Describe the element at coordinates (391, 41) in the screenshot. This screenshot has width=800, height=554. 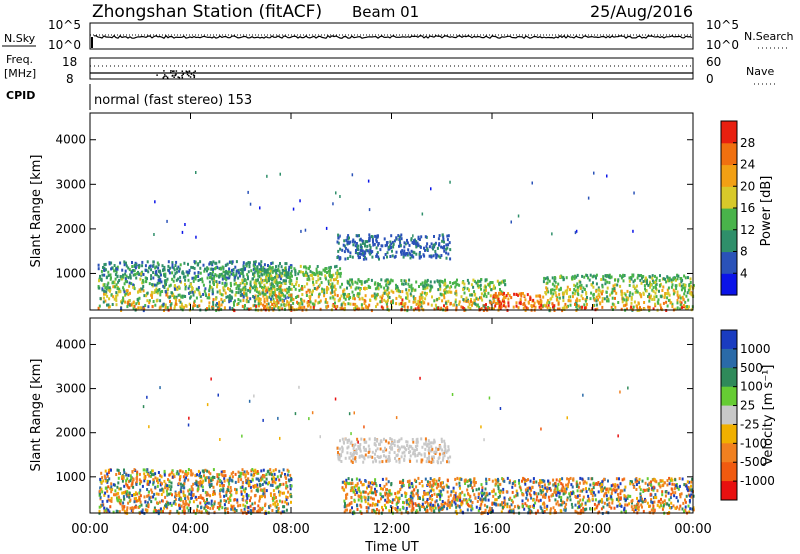
I see `nsky-trace` at that location.